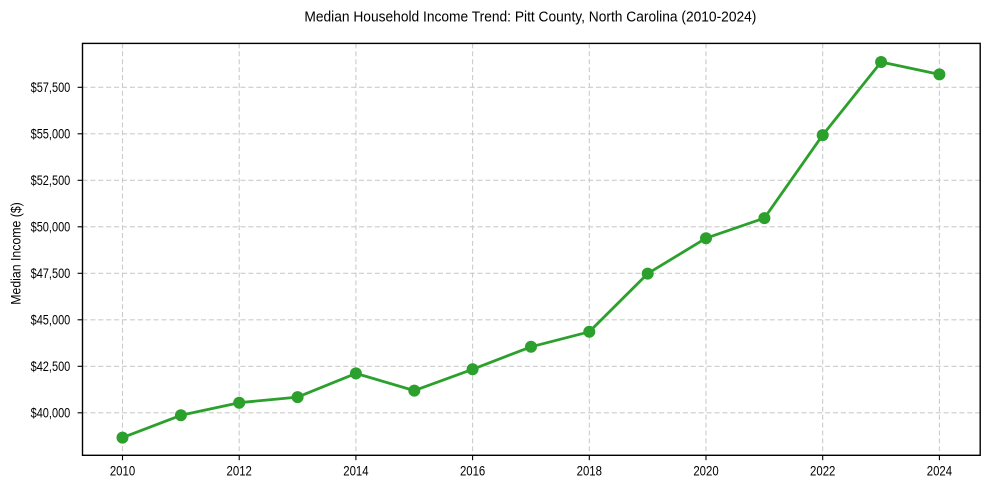 The height and width of the screenshot is (490, 989). I want to click on svg-text: Median Income ($), so click(15, 253).